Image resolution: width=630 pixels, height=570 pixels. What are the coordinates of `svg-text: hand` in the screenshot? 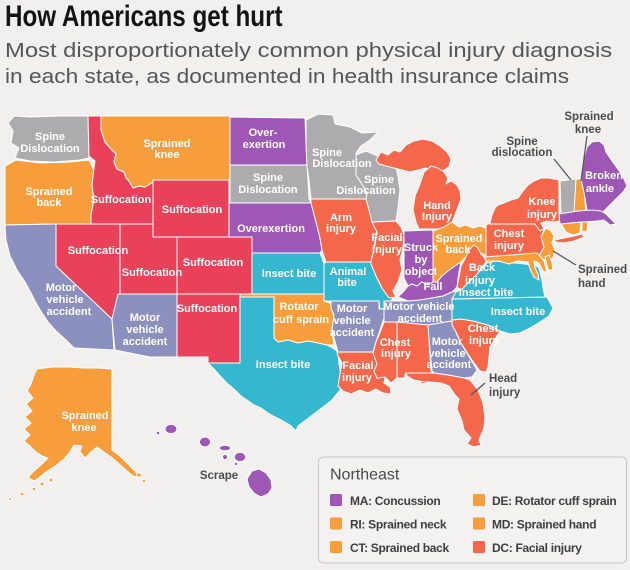 It's located at (591, 284).